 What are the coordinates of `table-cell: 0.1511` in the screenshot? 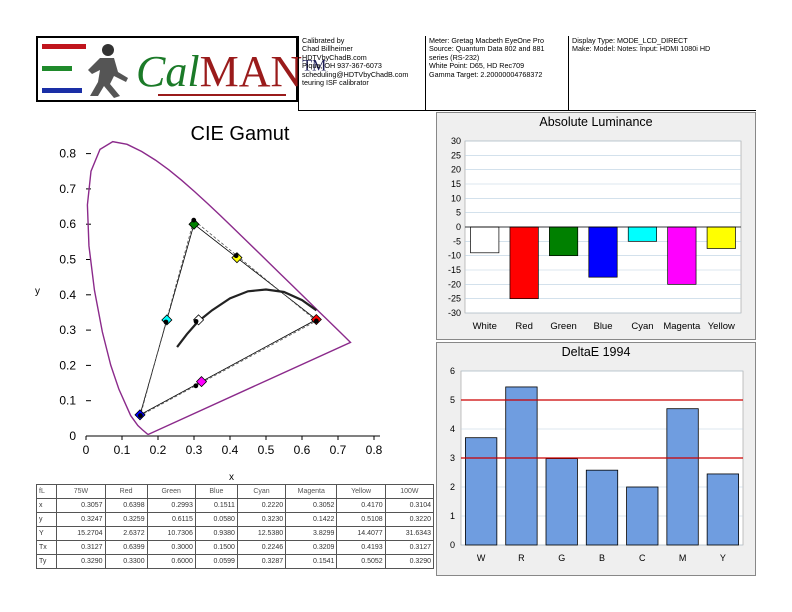 It's located at (216, 505).